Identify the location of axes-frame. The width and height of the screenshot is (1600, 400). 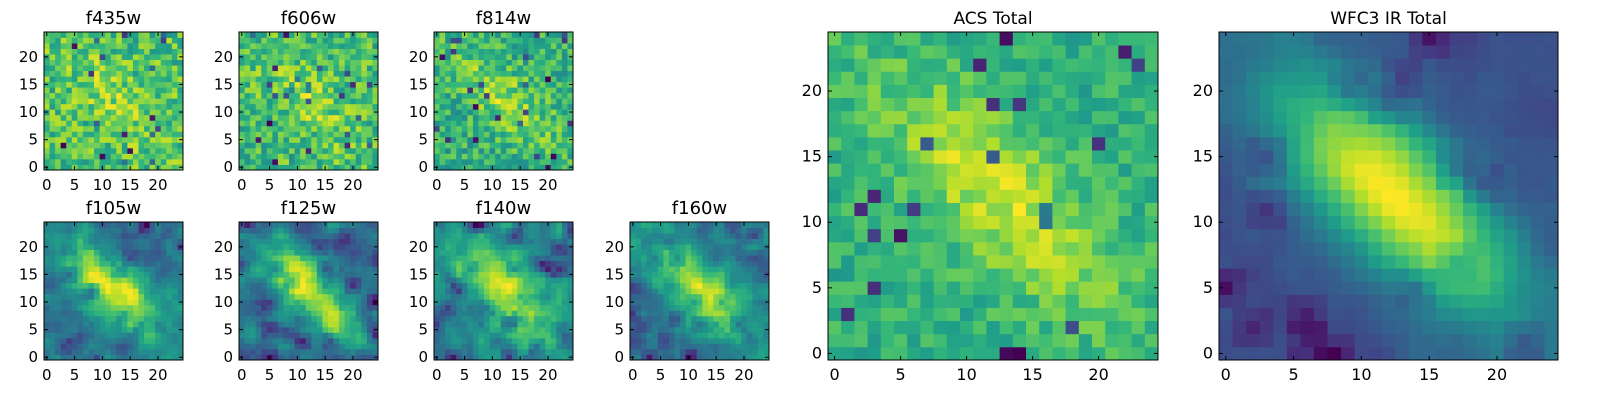
(308, 101).